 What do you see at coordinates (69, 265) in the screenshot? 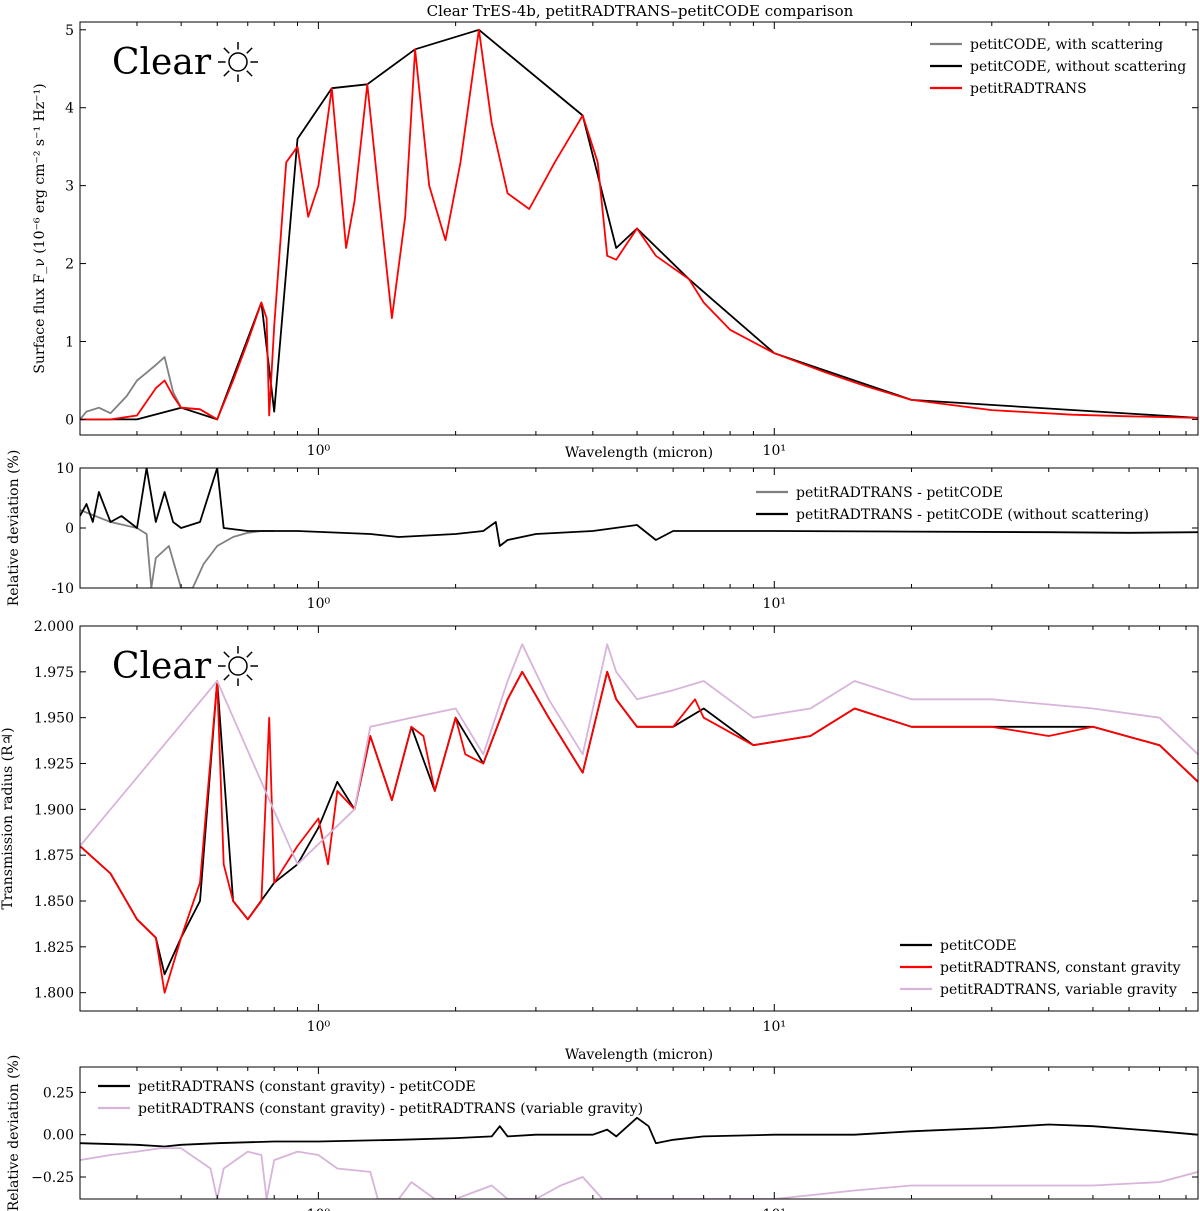
I see `y-tick-label: 2` at bounding box center [69, 265].